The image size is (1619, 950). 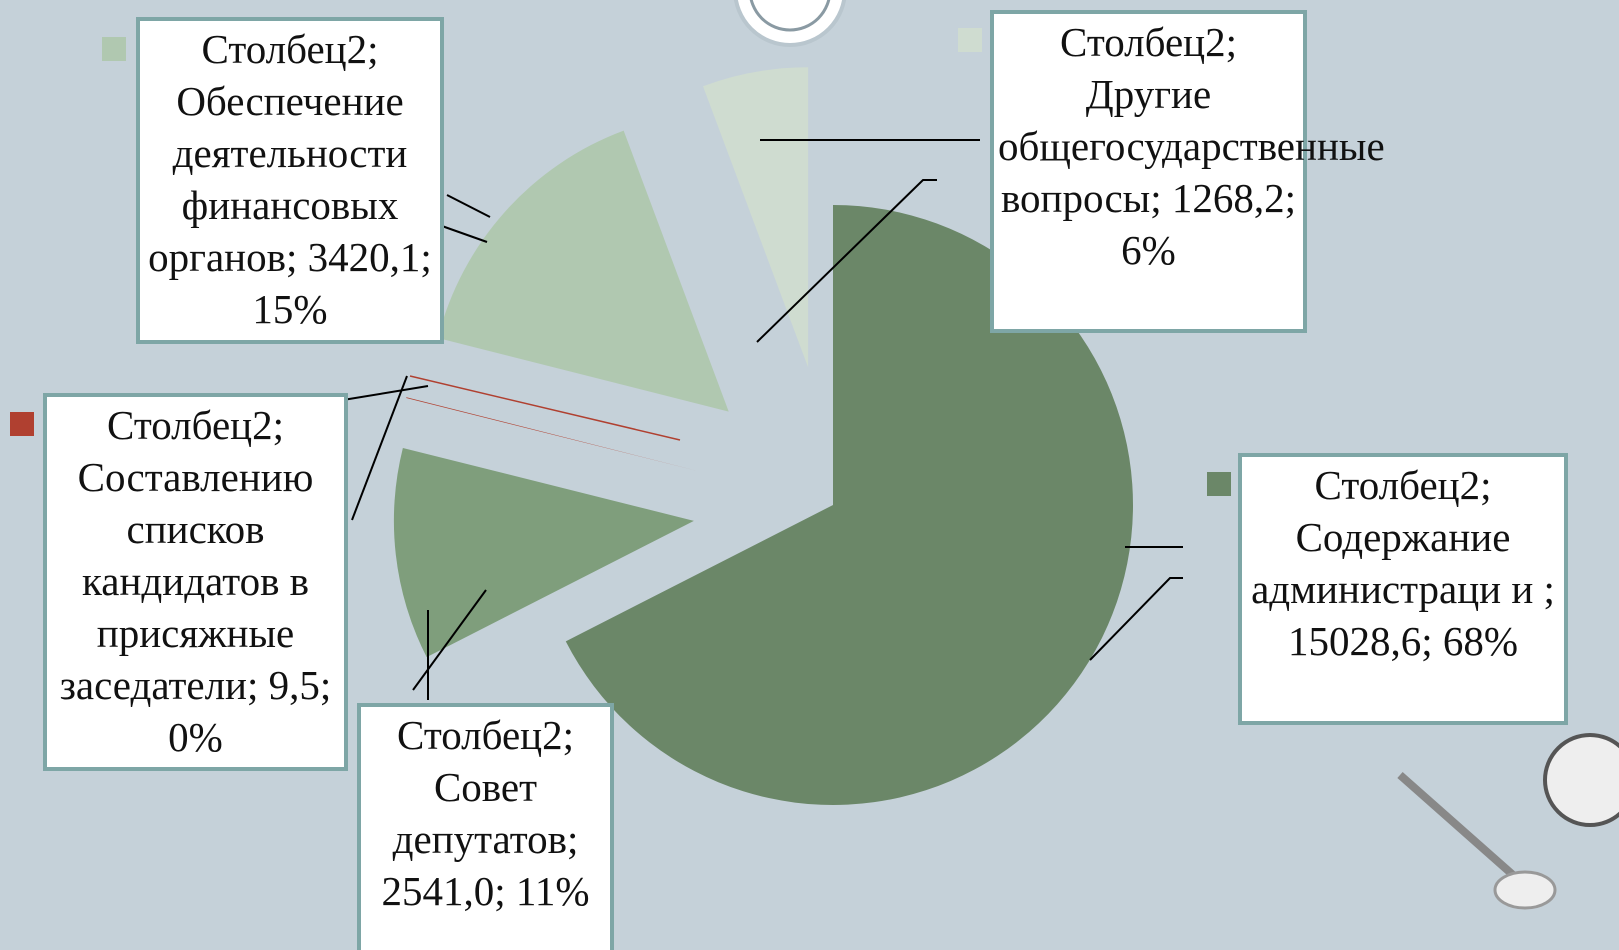 I want to click on figure, so click(x=1508, y=821).